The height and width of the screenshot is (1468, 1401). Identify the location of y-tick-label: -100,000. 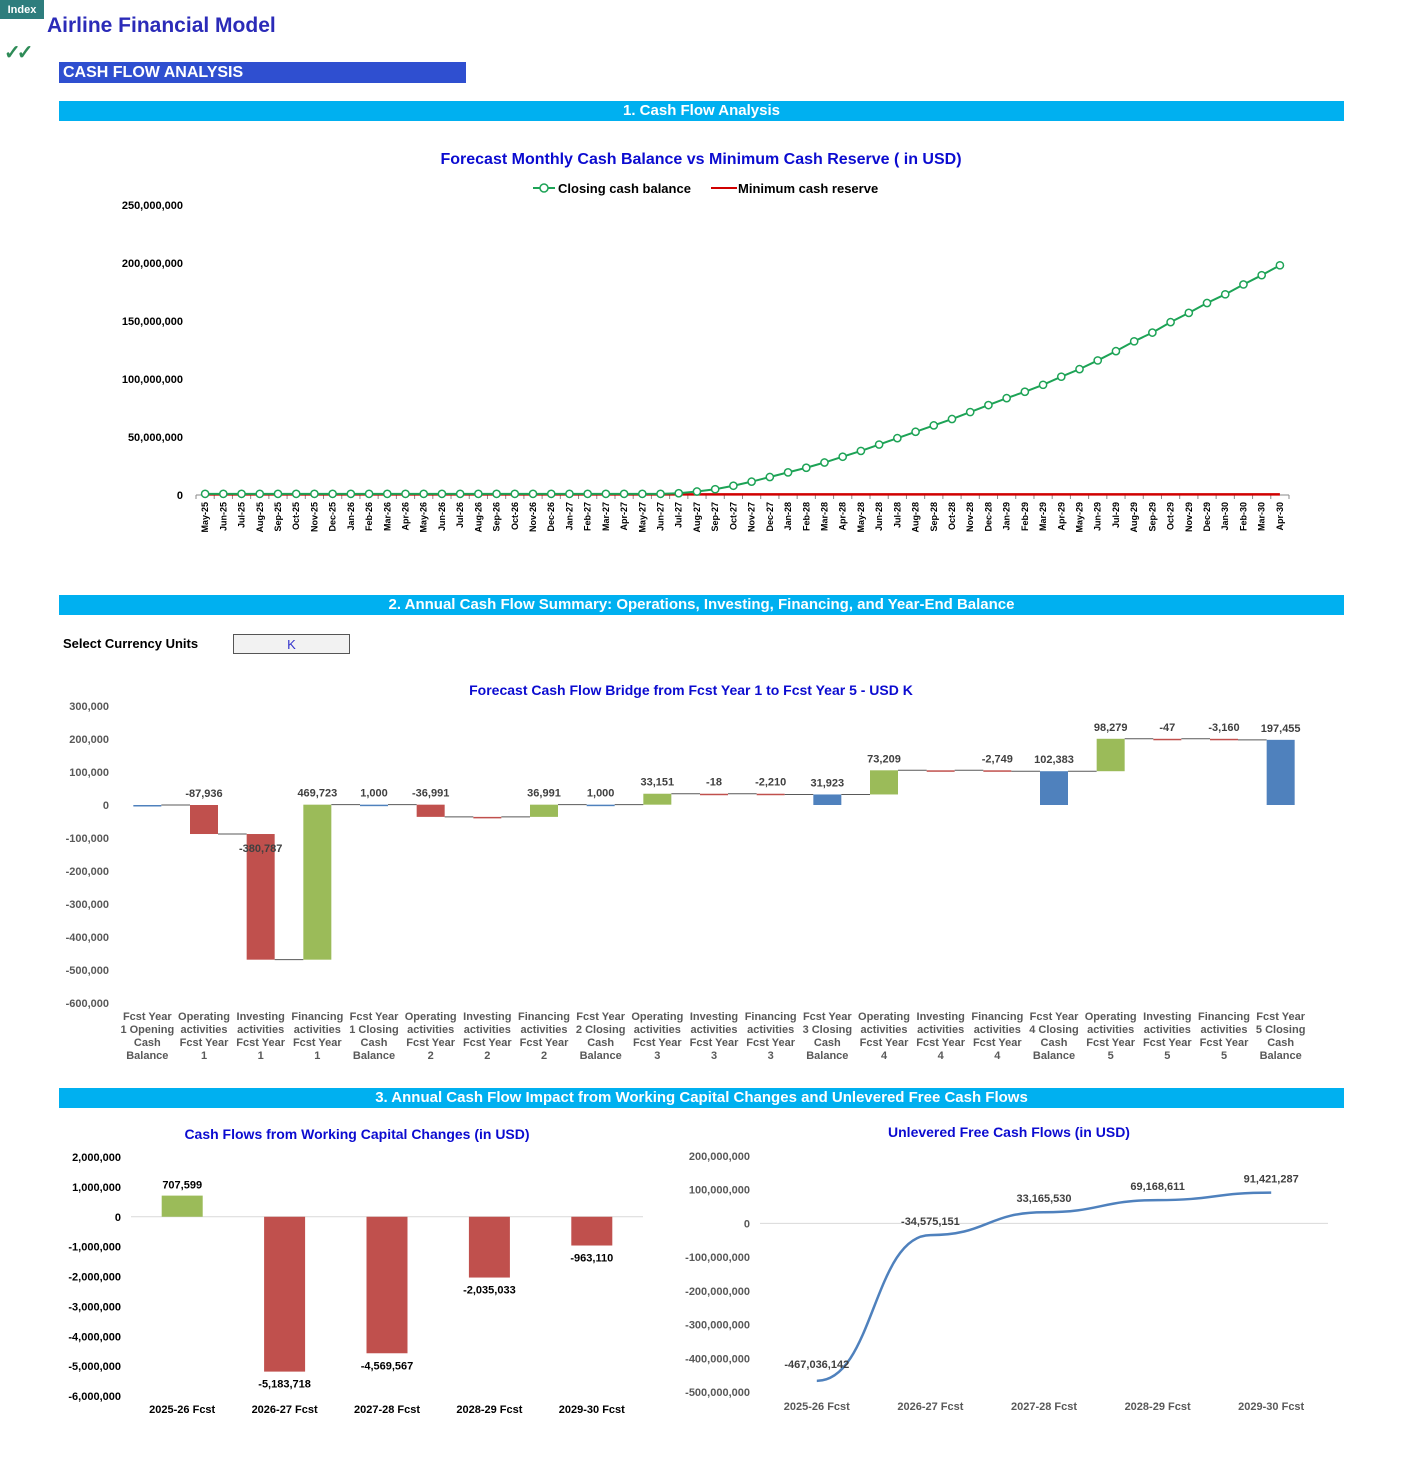
(87, 839).